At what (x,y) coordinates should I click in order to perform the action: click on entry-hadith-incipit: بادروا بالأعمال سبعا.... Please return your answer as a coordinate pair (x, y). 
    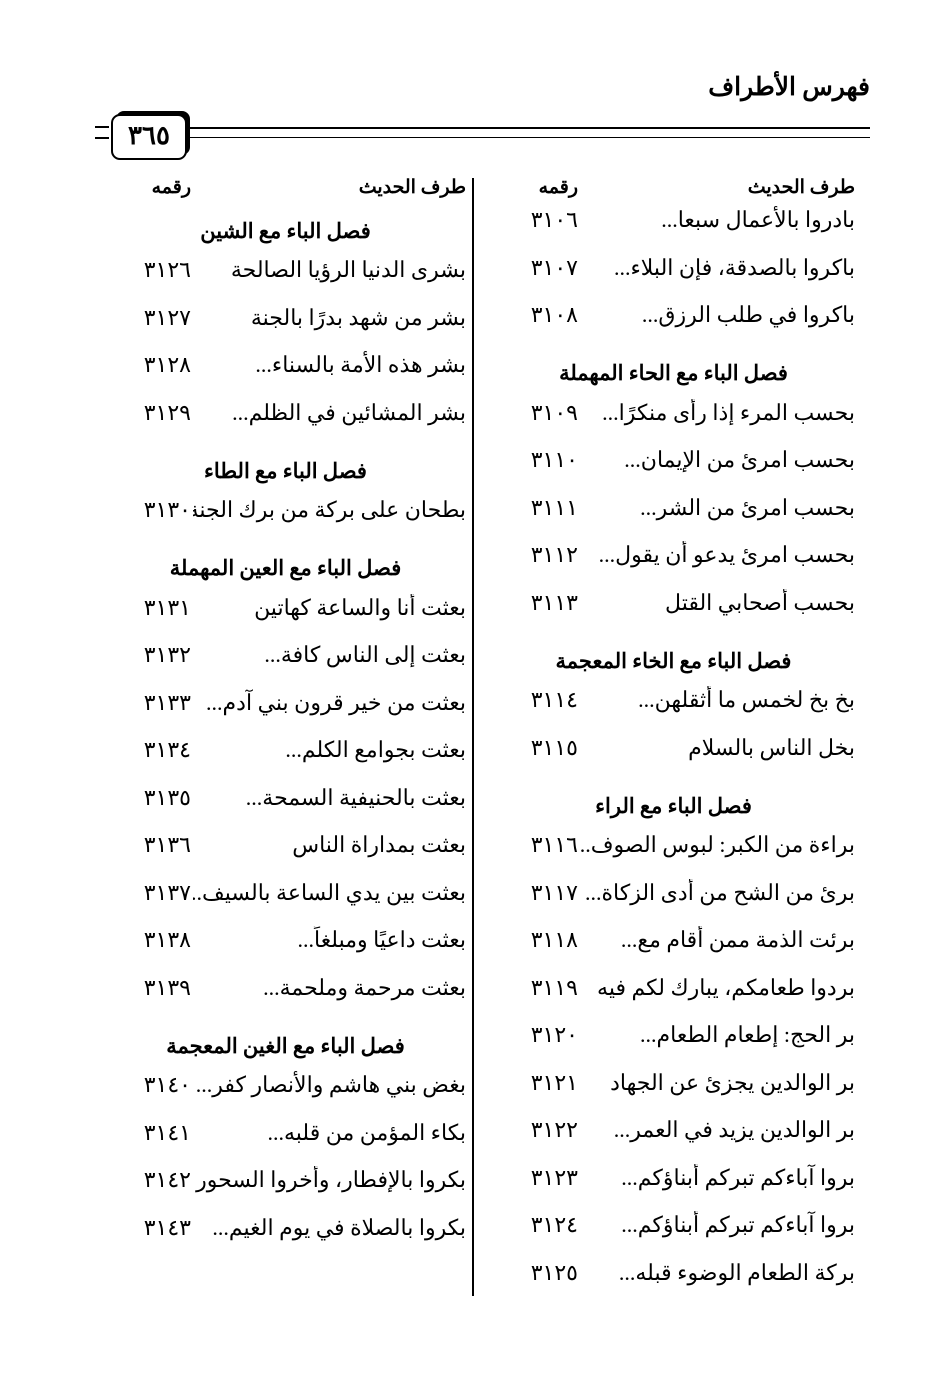
    Looking at the image, I should click on (758, 219).